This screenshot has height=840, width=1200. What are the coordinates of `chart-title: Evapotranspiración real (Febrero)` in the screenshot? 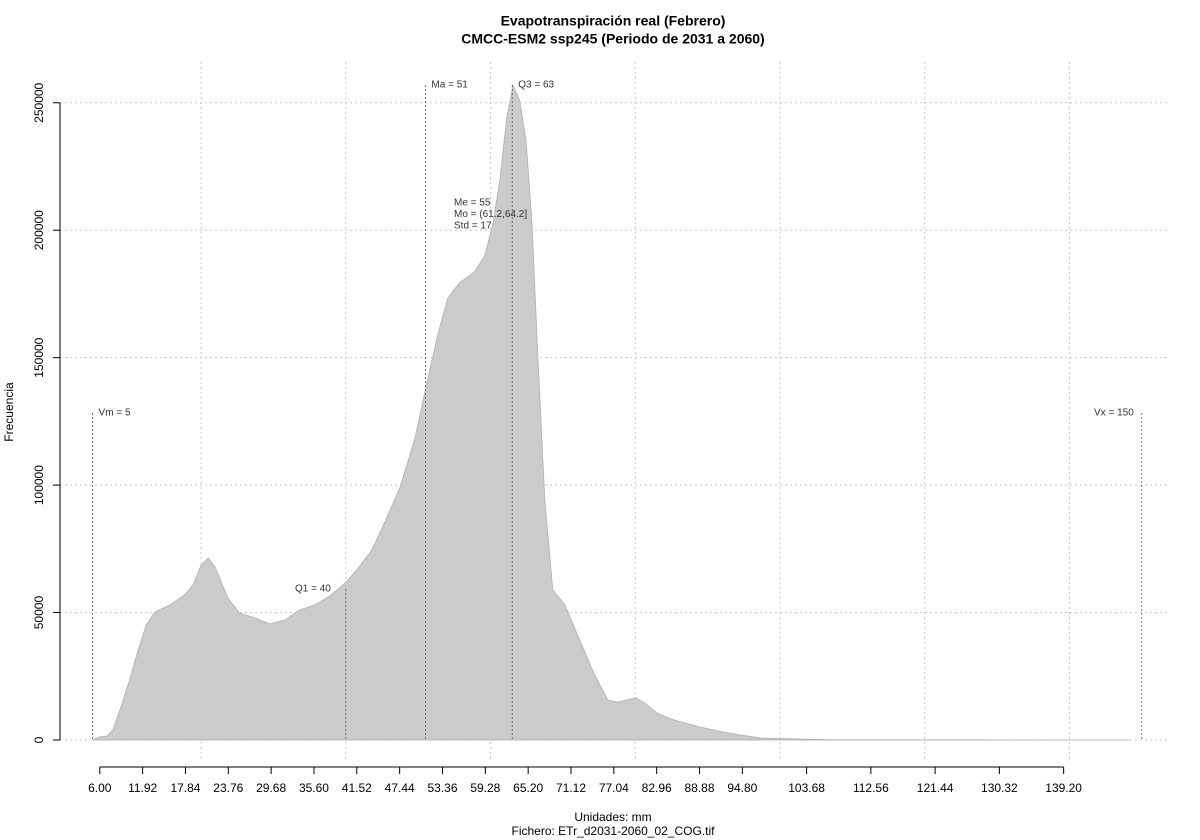 It's located at (613, 21).